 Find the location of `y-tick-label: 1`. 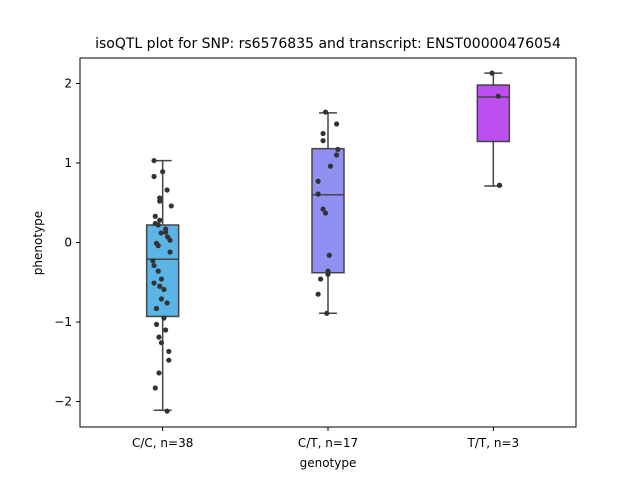

y-tick-label: 1 is located at coordinates (68, 163).